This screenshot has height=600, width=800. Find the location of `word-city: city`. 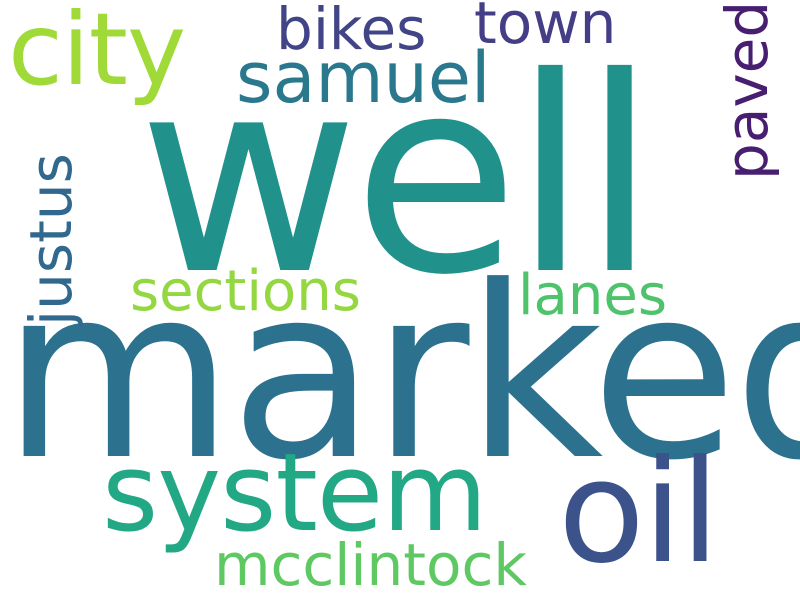

word-city: city is located at coordinates (97, 54).